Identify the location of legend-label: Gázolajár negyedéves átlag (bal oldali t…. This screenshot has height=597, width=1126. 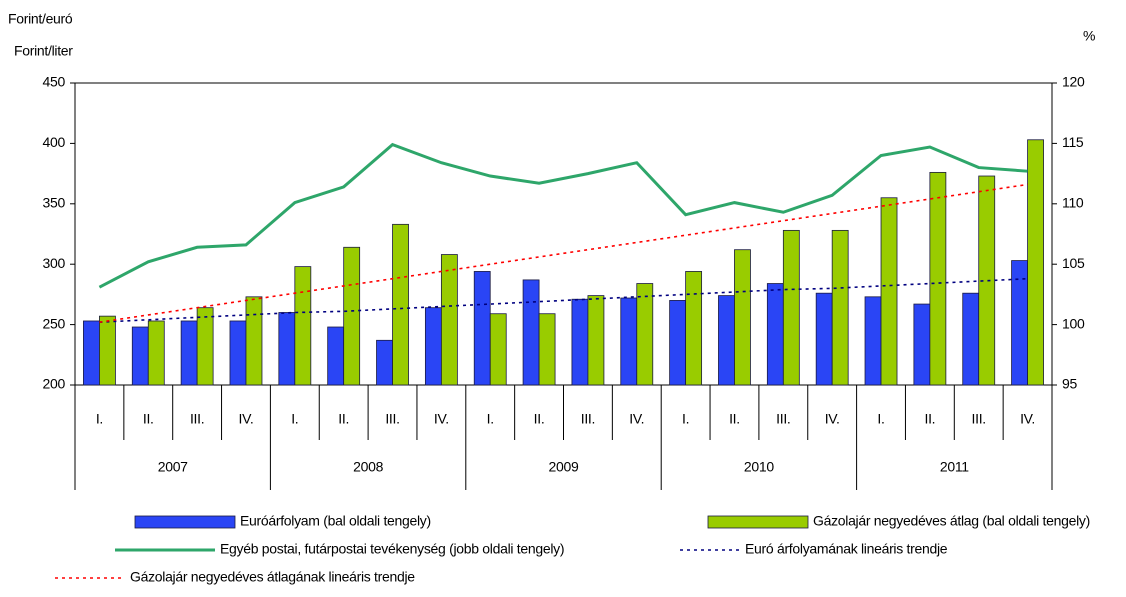
(951, 521).